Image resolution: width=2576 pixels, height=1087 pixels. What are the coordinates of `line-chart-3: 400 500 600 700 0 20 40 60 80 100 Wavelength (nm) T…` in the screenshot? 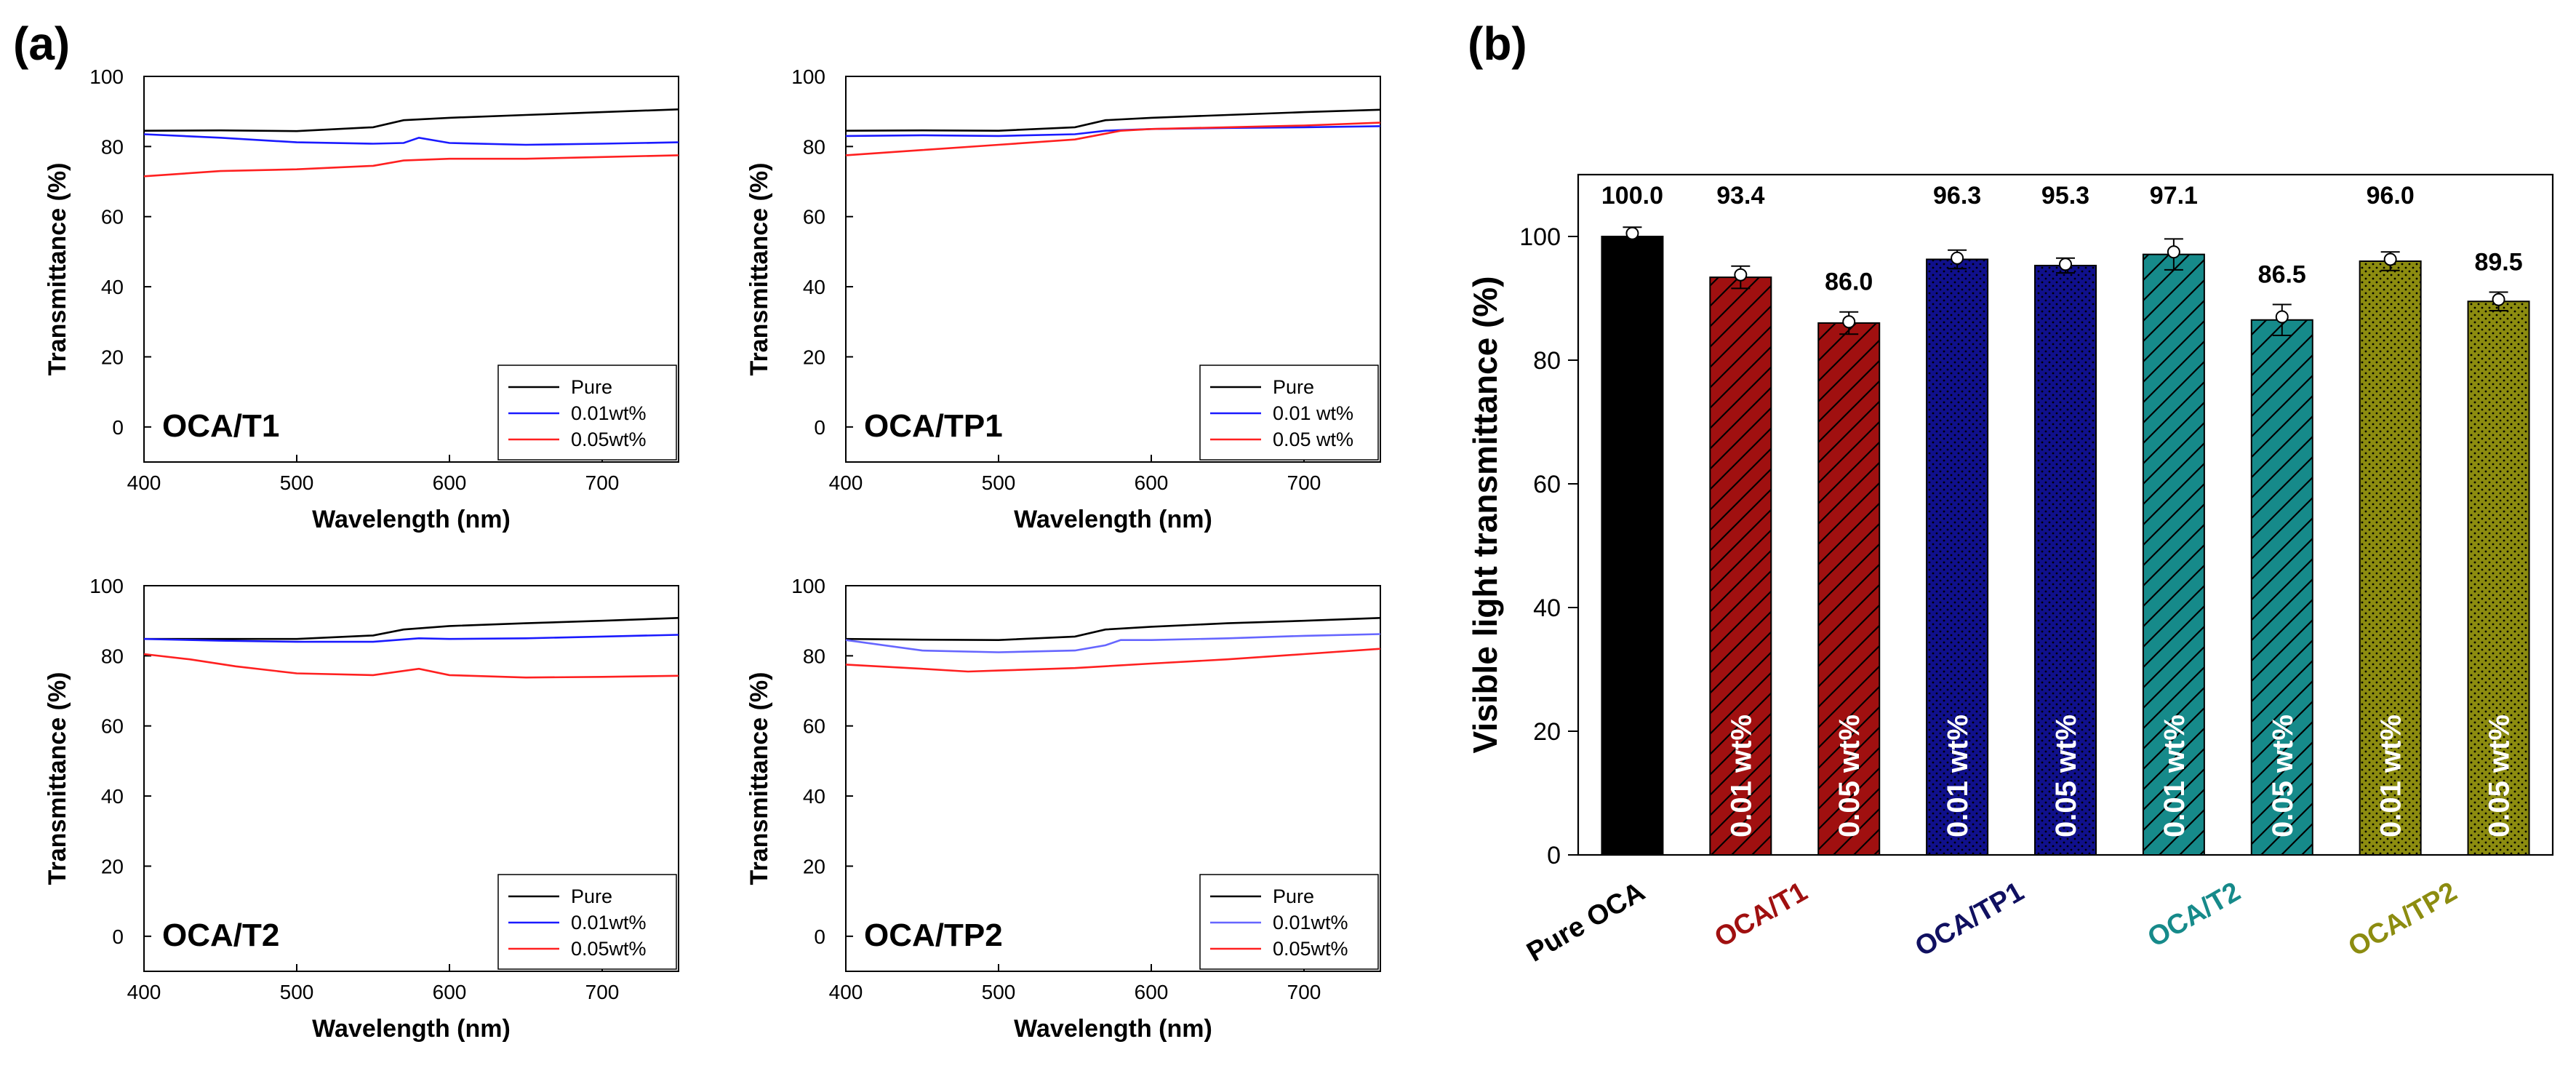 It's located at (361, 809).